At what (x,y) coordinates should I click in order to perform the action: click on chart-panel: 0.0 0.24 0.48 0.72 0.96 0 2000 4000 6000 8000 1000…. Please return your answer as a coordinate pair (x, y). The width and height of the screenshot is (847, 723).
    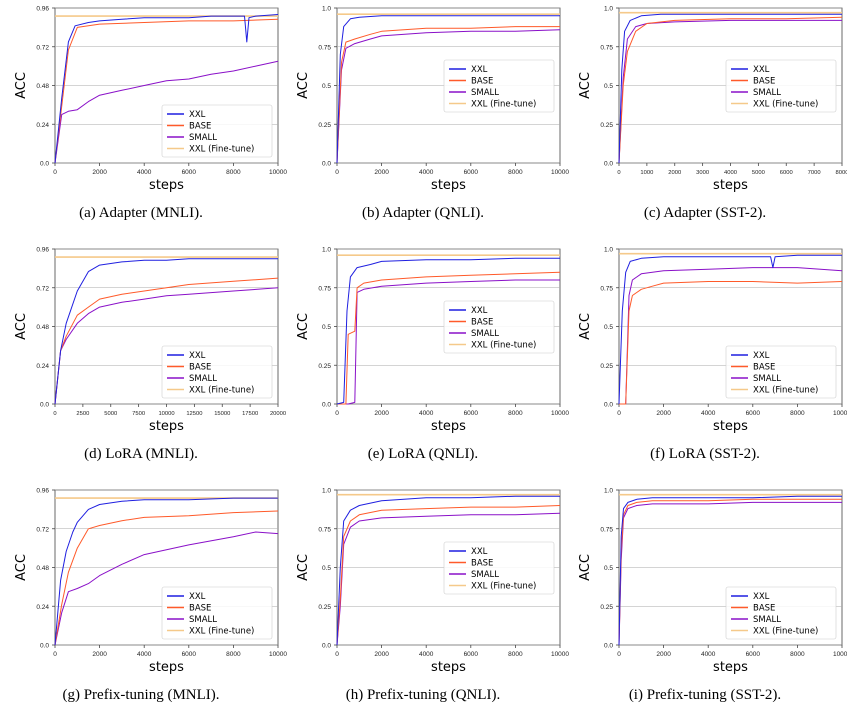
    Looking at the image, I should click on (143, 602).